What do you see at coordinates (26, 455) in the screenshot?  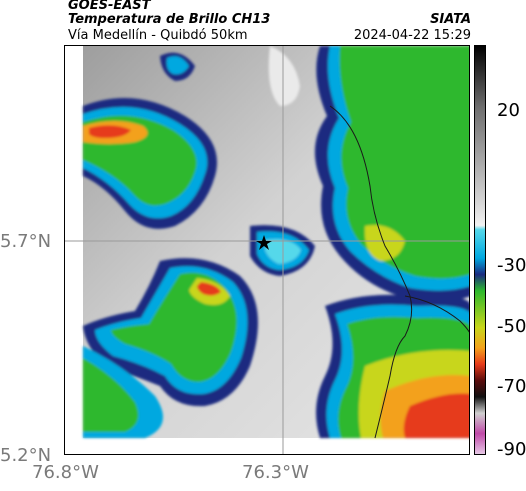 I see `lat-tick-5.2: 5.2°N` at bounding box center [26, 455].